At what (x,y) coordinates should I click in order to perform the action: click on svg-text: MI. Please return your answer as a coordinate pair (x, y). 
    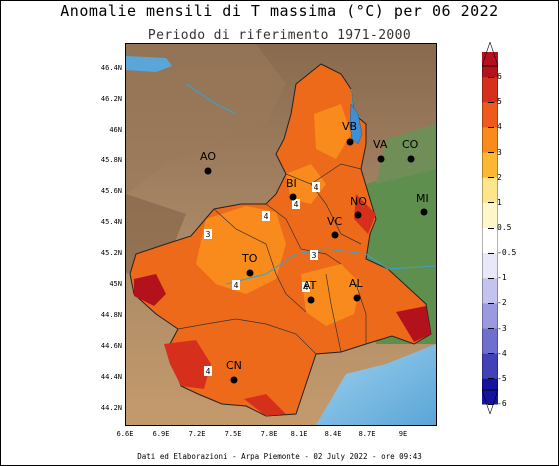
    Looking at the image, I should click on (422, 198).